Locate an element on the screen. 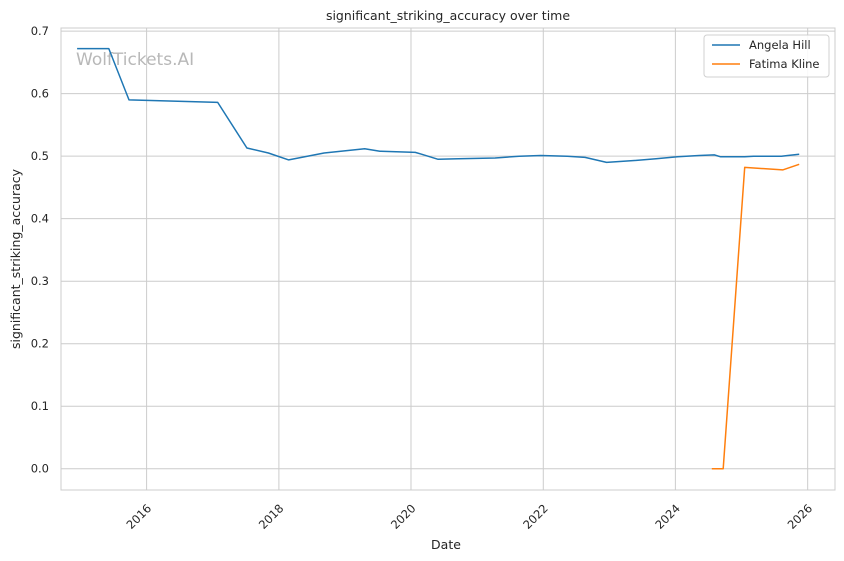  series-line-fatima-kline is located at coordinates (755, 316).